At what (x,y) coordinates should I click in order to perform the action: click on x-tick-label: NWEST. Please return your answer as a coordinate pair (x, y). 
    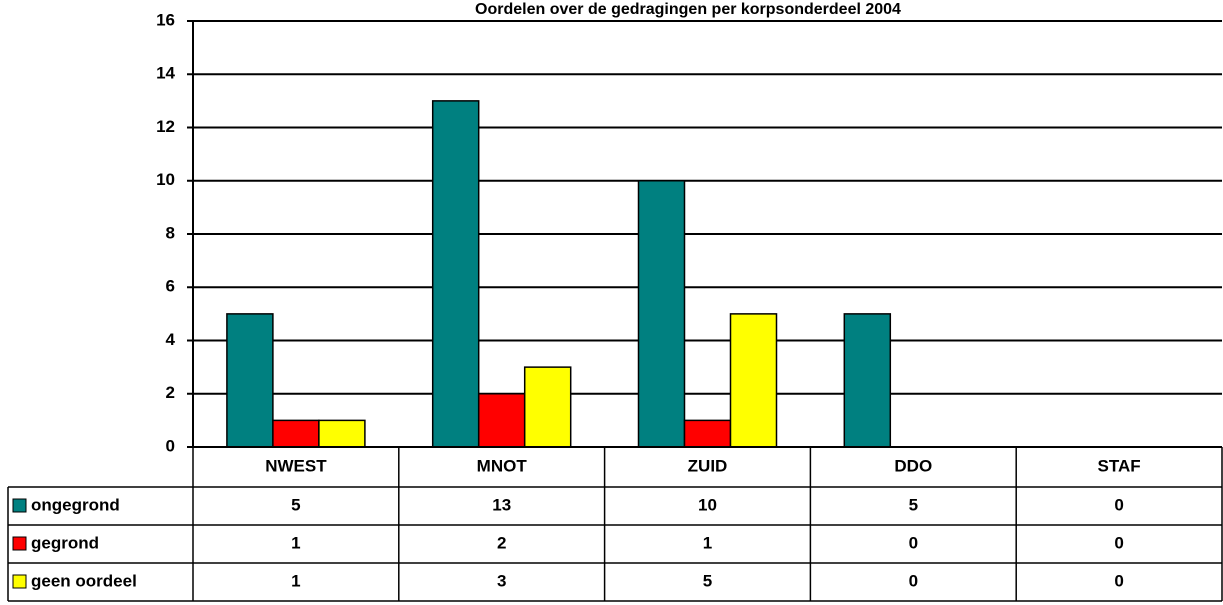
    Looking at the image, I should click on (296, 465).